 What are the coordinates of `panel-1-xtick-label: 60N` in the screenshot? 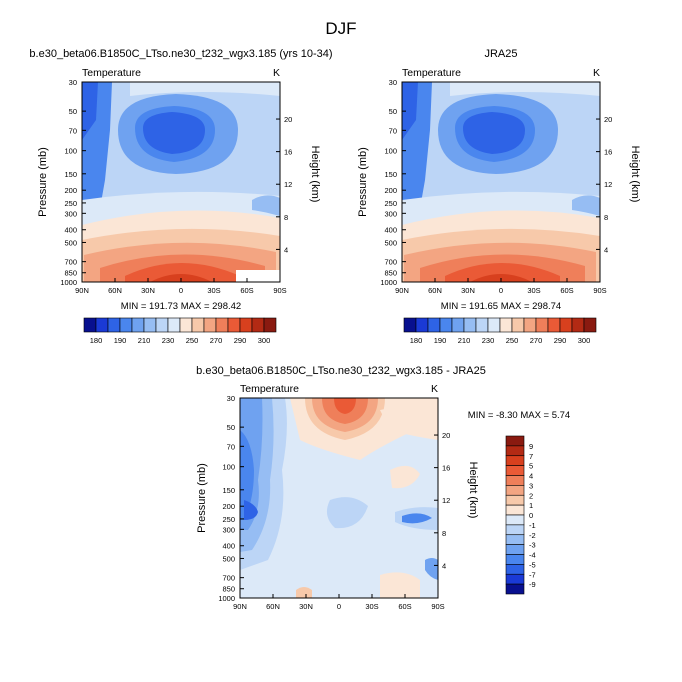 It's located at (115, 290).